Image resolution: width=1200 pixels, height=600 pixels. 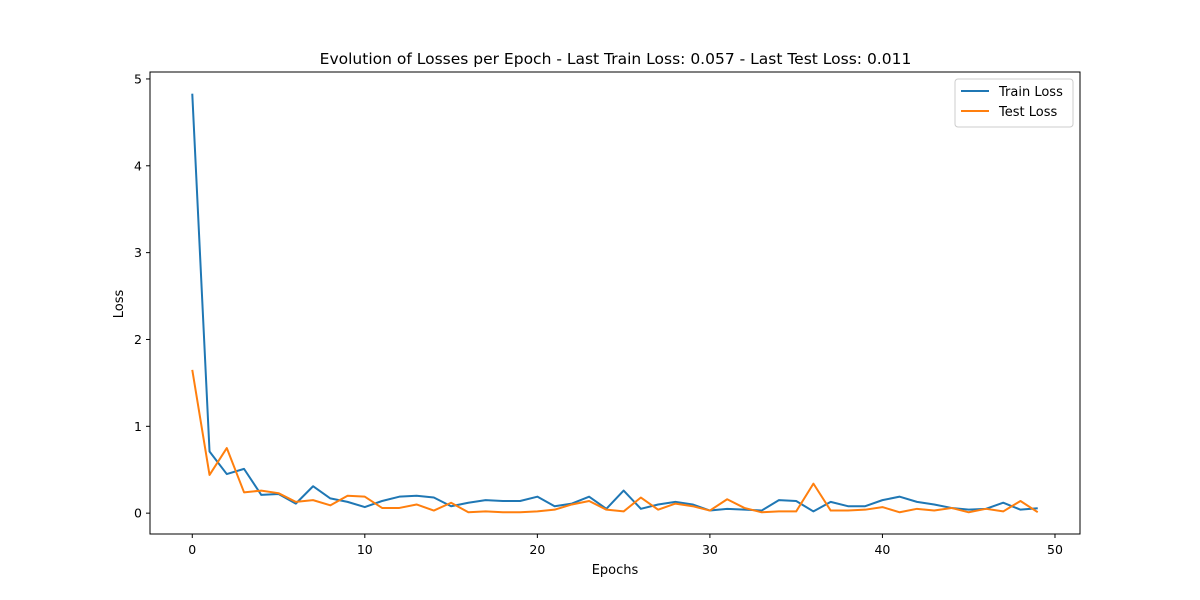 I want to click on y-axis-label: Loss, so click(x=119, y=304).